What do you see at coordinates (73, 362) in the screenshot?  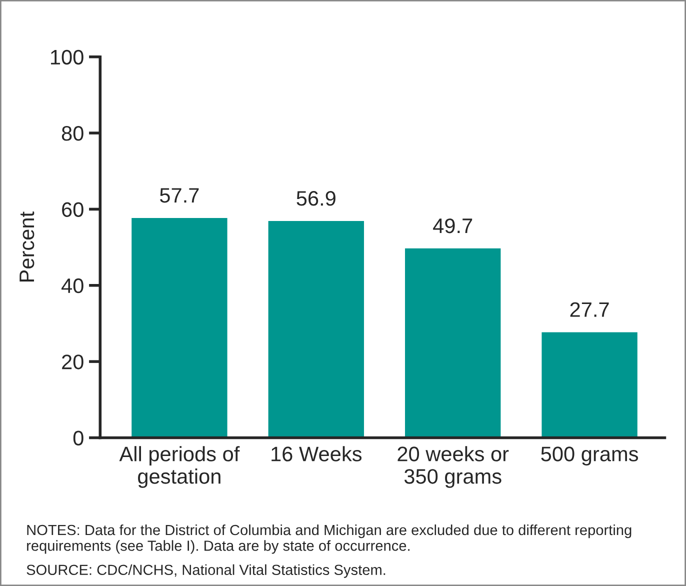 I see `y-tick-label: 20` at bounding box center [73, 362].